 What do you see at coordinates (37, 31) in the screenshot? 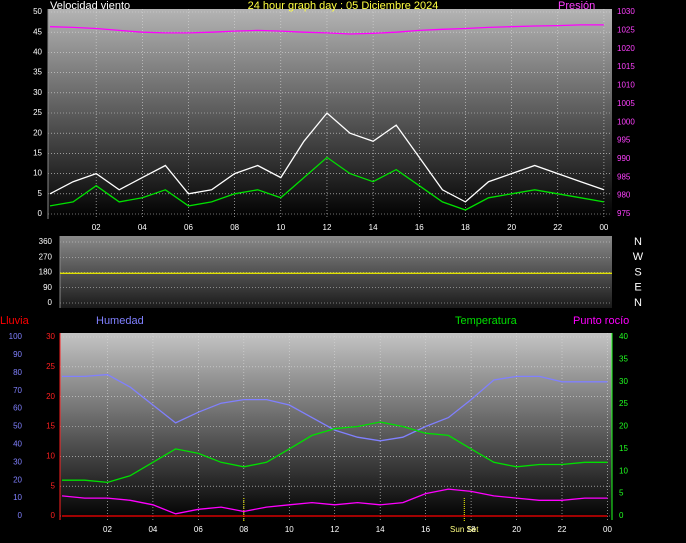
I see `y-tick-label: 45` at bounding box center [37, 31].